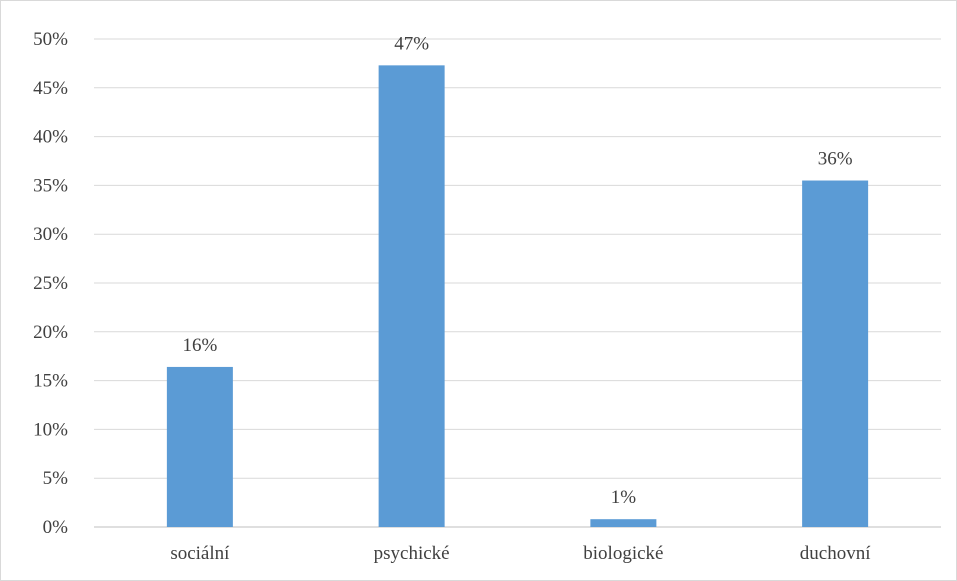 This screenshot has height=581, width=957. I want to click on y-tick-label: 30%, so click(50, 234).